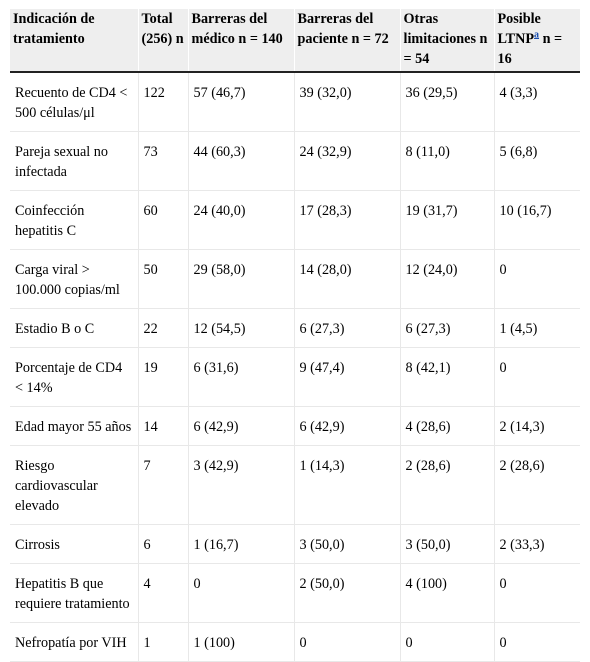 The height and width of the screenshot is (662, 590). What do you see at coordinates (74, 161) in the screenshot?
I see `cell-indicacion: Pareja sexual no infectada` at bounding box center [74, 161].